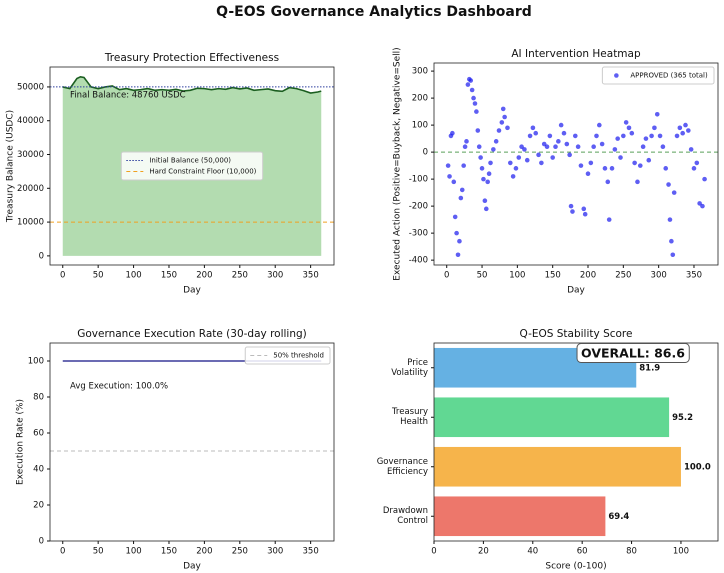 The image size is (724, 573). I want to click on value-label: 100.0, so click(697, 467).